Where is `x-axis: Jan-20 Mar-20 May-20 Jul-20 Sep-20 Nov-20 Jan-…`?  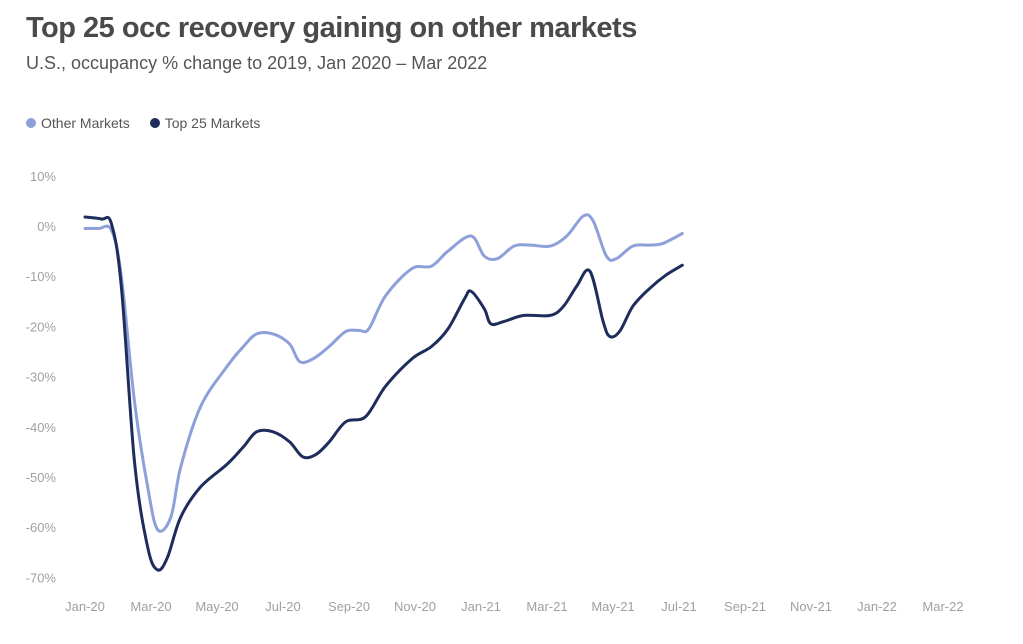 x-axis: Jan-20 Mar-20 May-20 Jul-20 Sep-20 Nov-20 Jan-… is located at coordinates (514, 606).